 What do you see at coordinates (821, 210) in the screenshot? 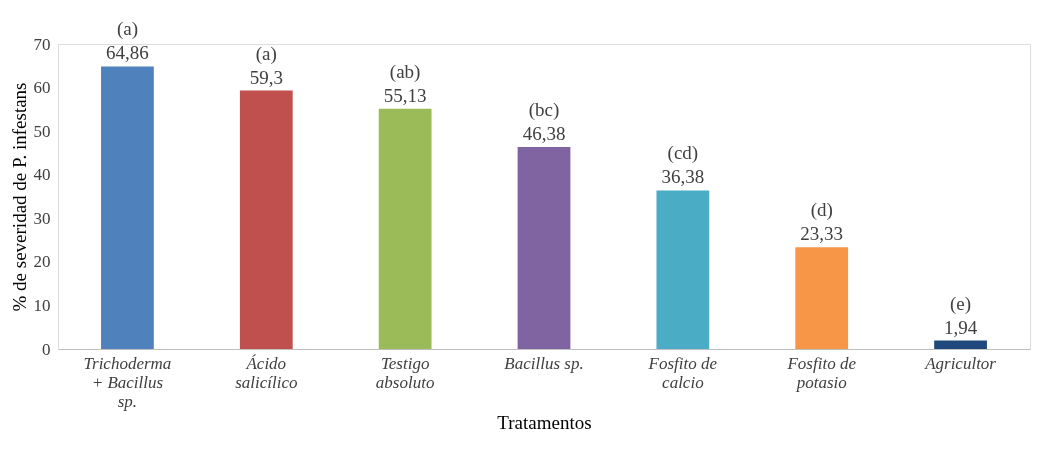
I see `annotation: (d)` at bounding box center [821, 210].